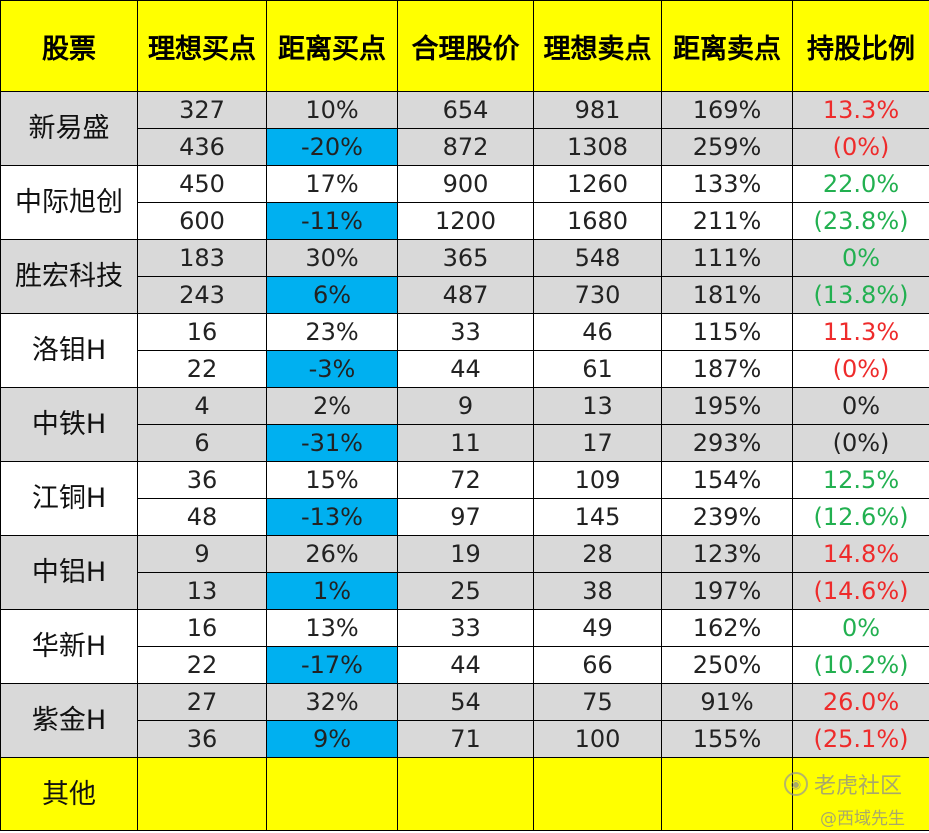 The image size is (929, 833). What do you see at coordinates (727, 332) in the screenshot?
I see `sell-distance-cell: 115%` at bounding box center [727, 332].